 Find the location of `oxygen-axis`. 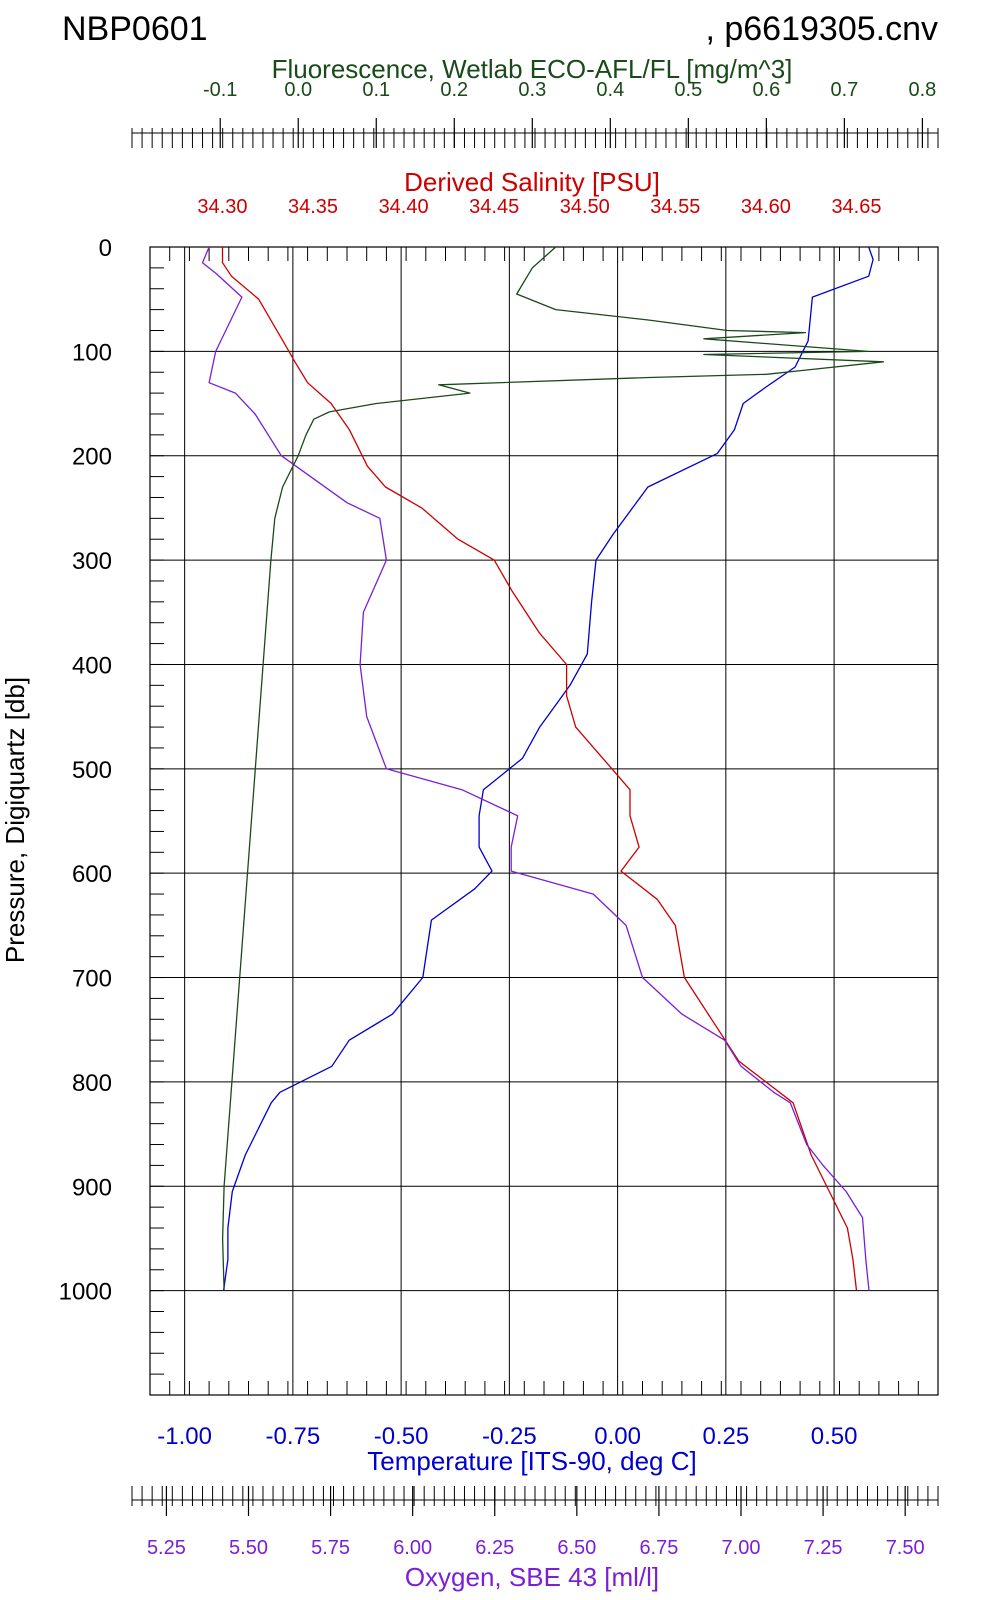

oxygen-axis is located at coordinates (535, 1501).